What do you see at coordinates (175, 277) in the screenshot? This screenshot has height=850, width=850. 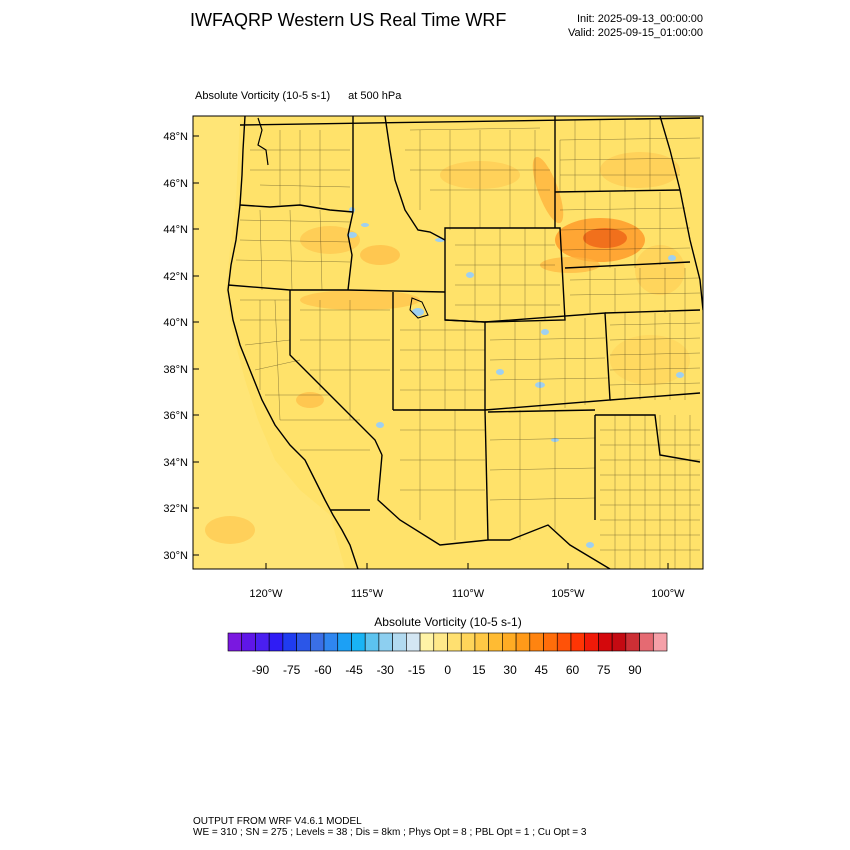 I see `lat-tick-label: 42°N` at bounding box center [175, 277].